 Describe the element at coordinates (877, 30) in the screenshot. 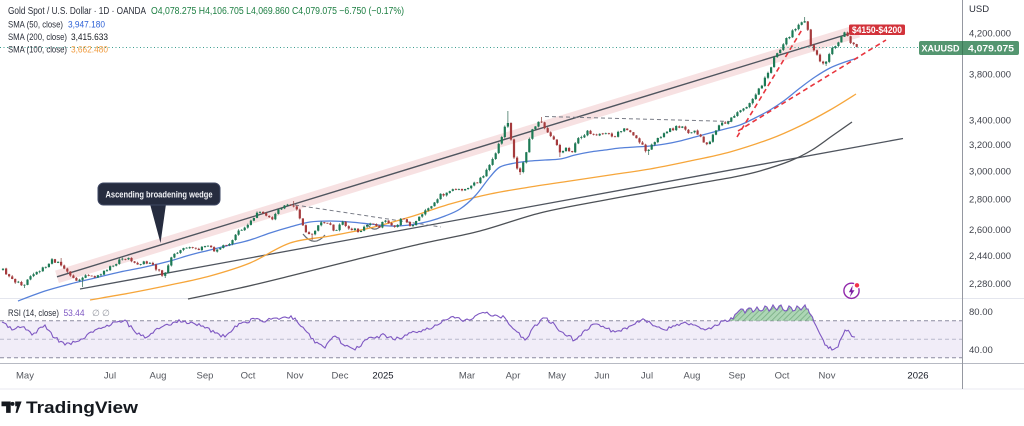

I see `svg-text: $4150-$4200` at that location.